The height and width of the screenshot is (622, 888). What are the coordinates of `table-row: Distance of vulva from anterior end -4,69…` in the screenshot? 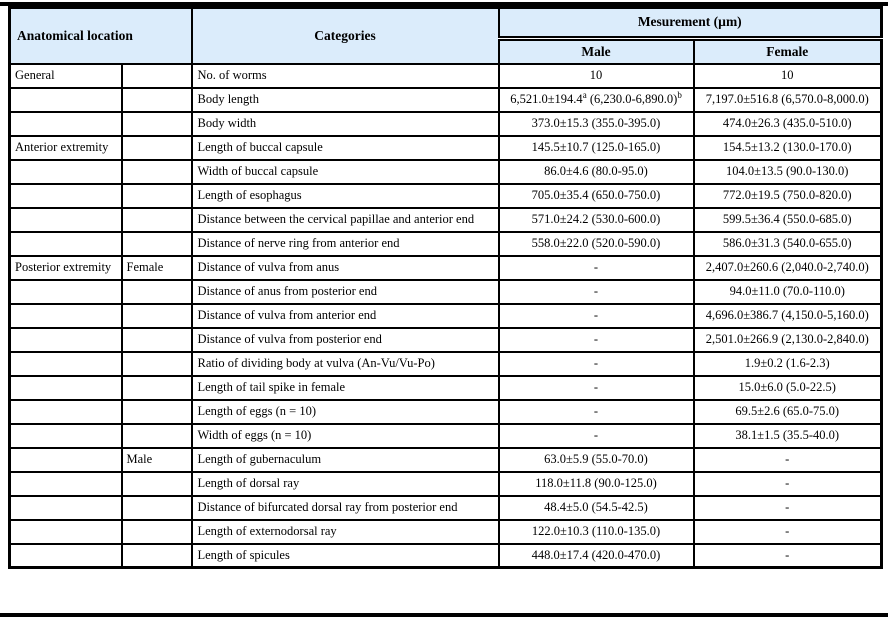 It's located at (445, 315).